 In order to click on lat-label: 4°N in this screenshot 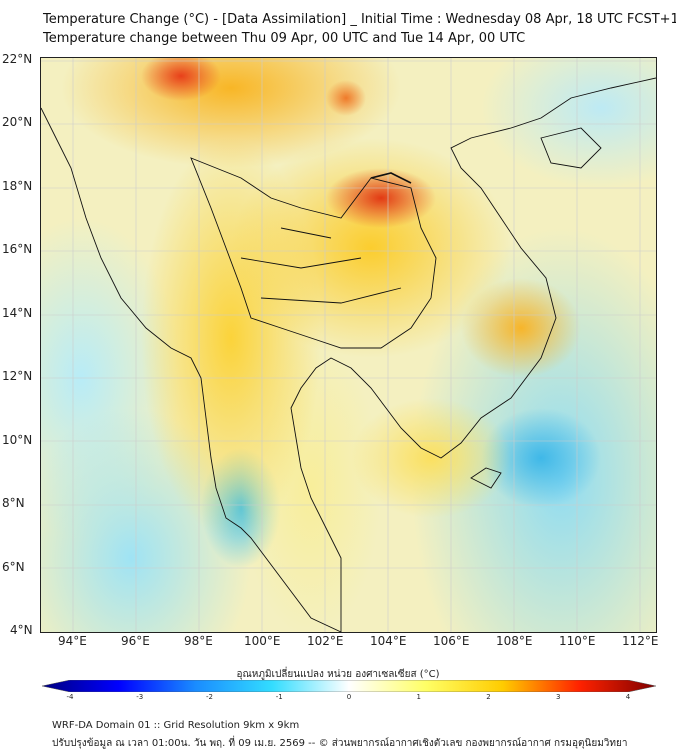, I will do `click(21, 630)`.